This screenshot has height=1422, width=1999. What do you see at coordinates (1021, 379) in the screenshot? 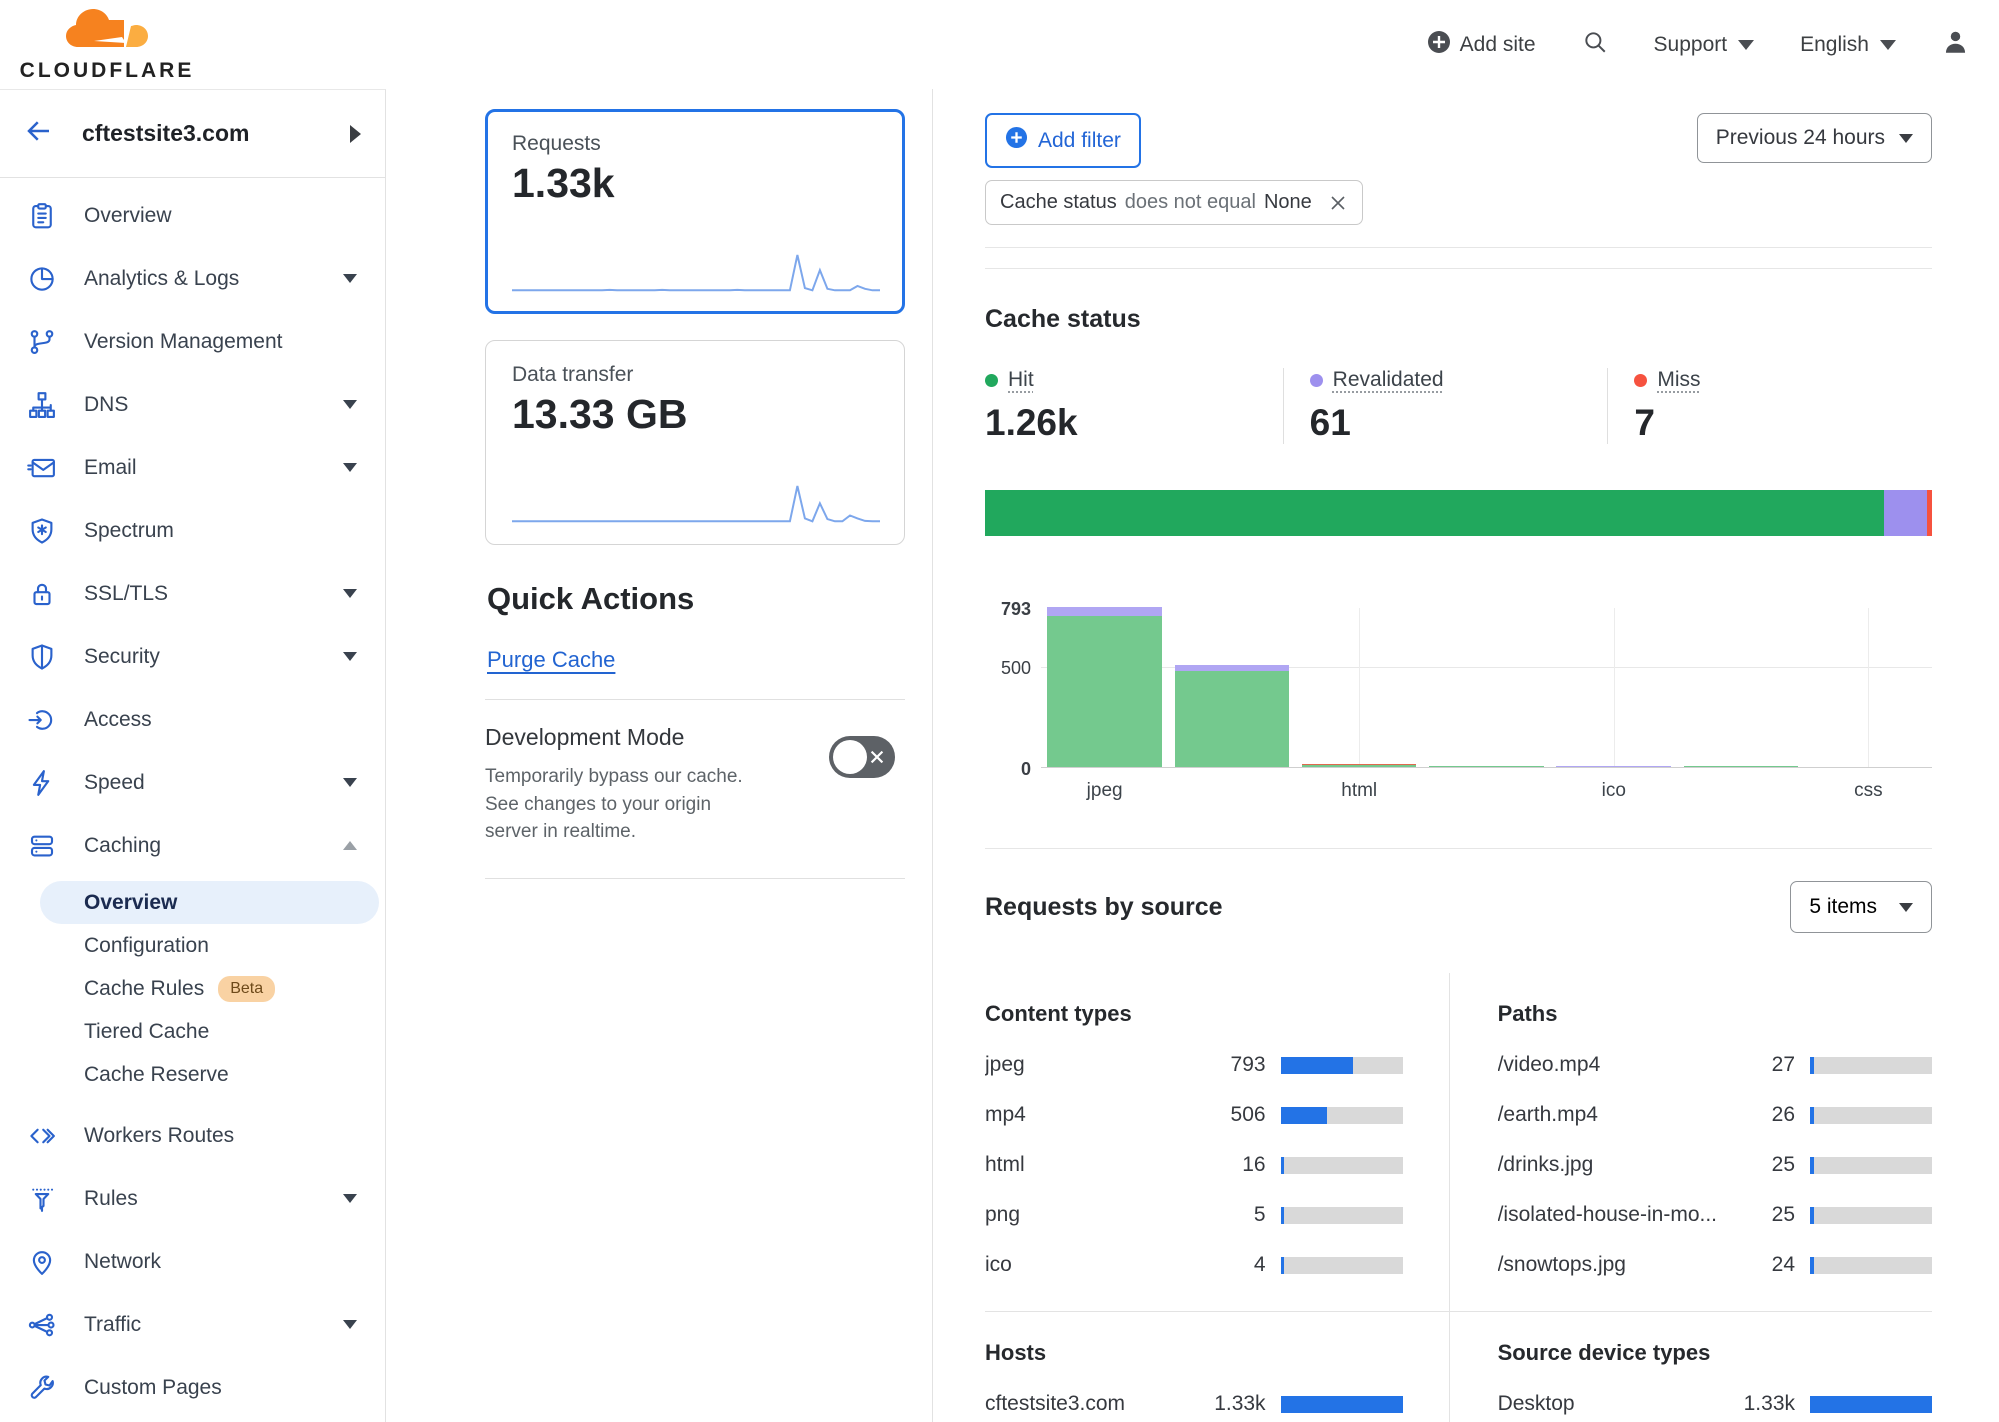
I see `stat-label: Hit` at bounding box center [1021, 379].